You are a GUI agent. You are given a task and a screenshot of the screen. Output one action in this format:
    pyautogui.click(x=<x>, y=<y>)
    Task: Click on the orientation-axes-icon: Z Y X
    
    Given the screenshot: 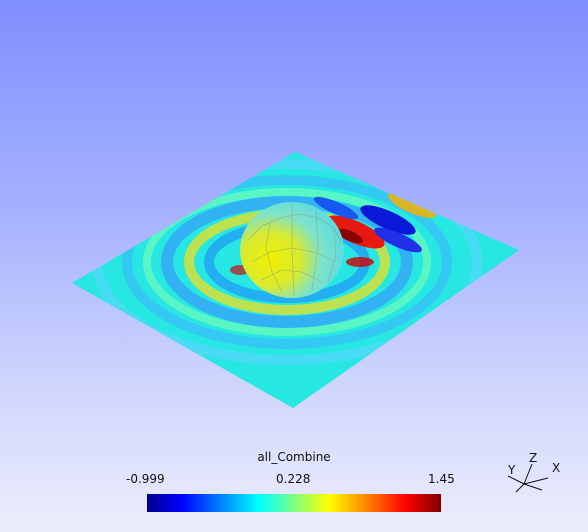 What is the action you would take?
    pyautogui.click(x=533, y=472)
    